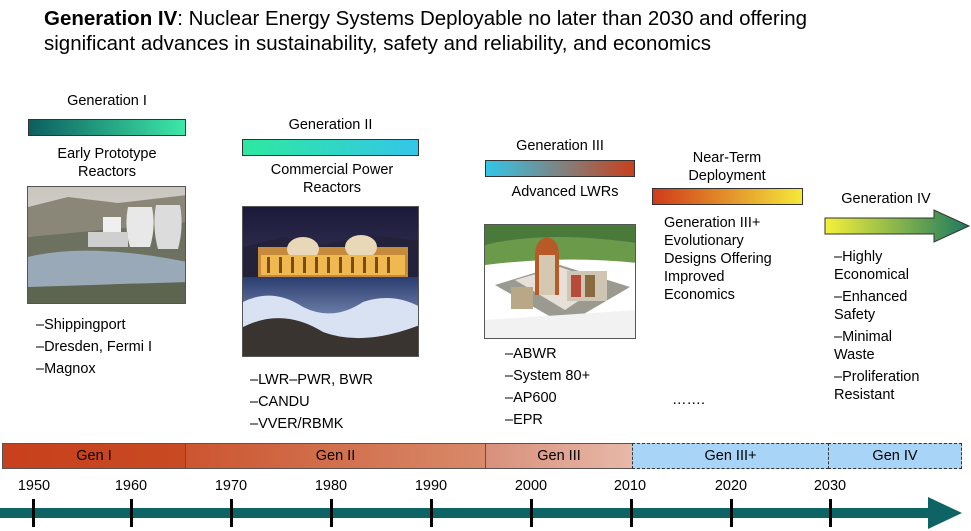 Image resolution: width=971 pixels, height=531 pixels. Describe the element at coordinates (877, 386) in the screenshot. I see `list-item: –Proliferation Resistant` at that location.